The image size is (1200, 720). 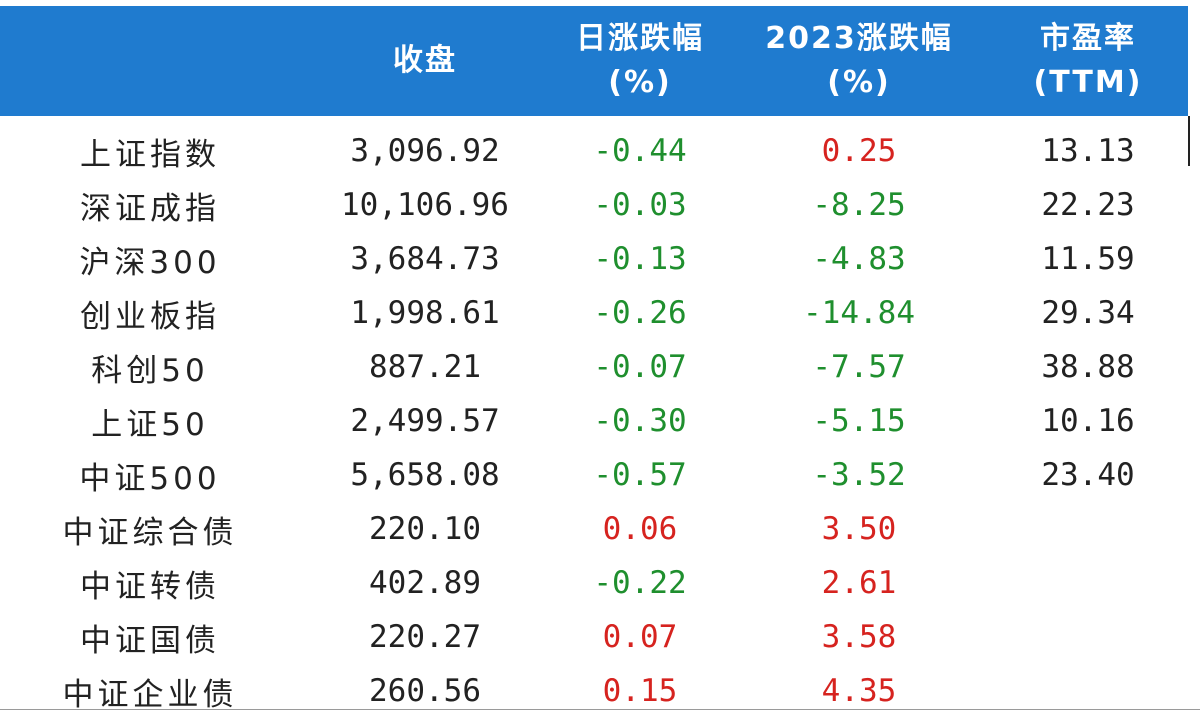 I want to click on close-value: 402.89, so click(x=425, y=583).